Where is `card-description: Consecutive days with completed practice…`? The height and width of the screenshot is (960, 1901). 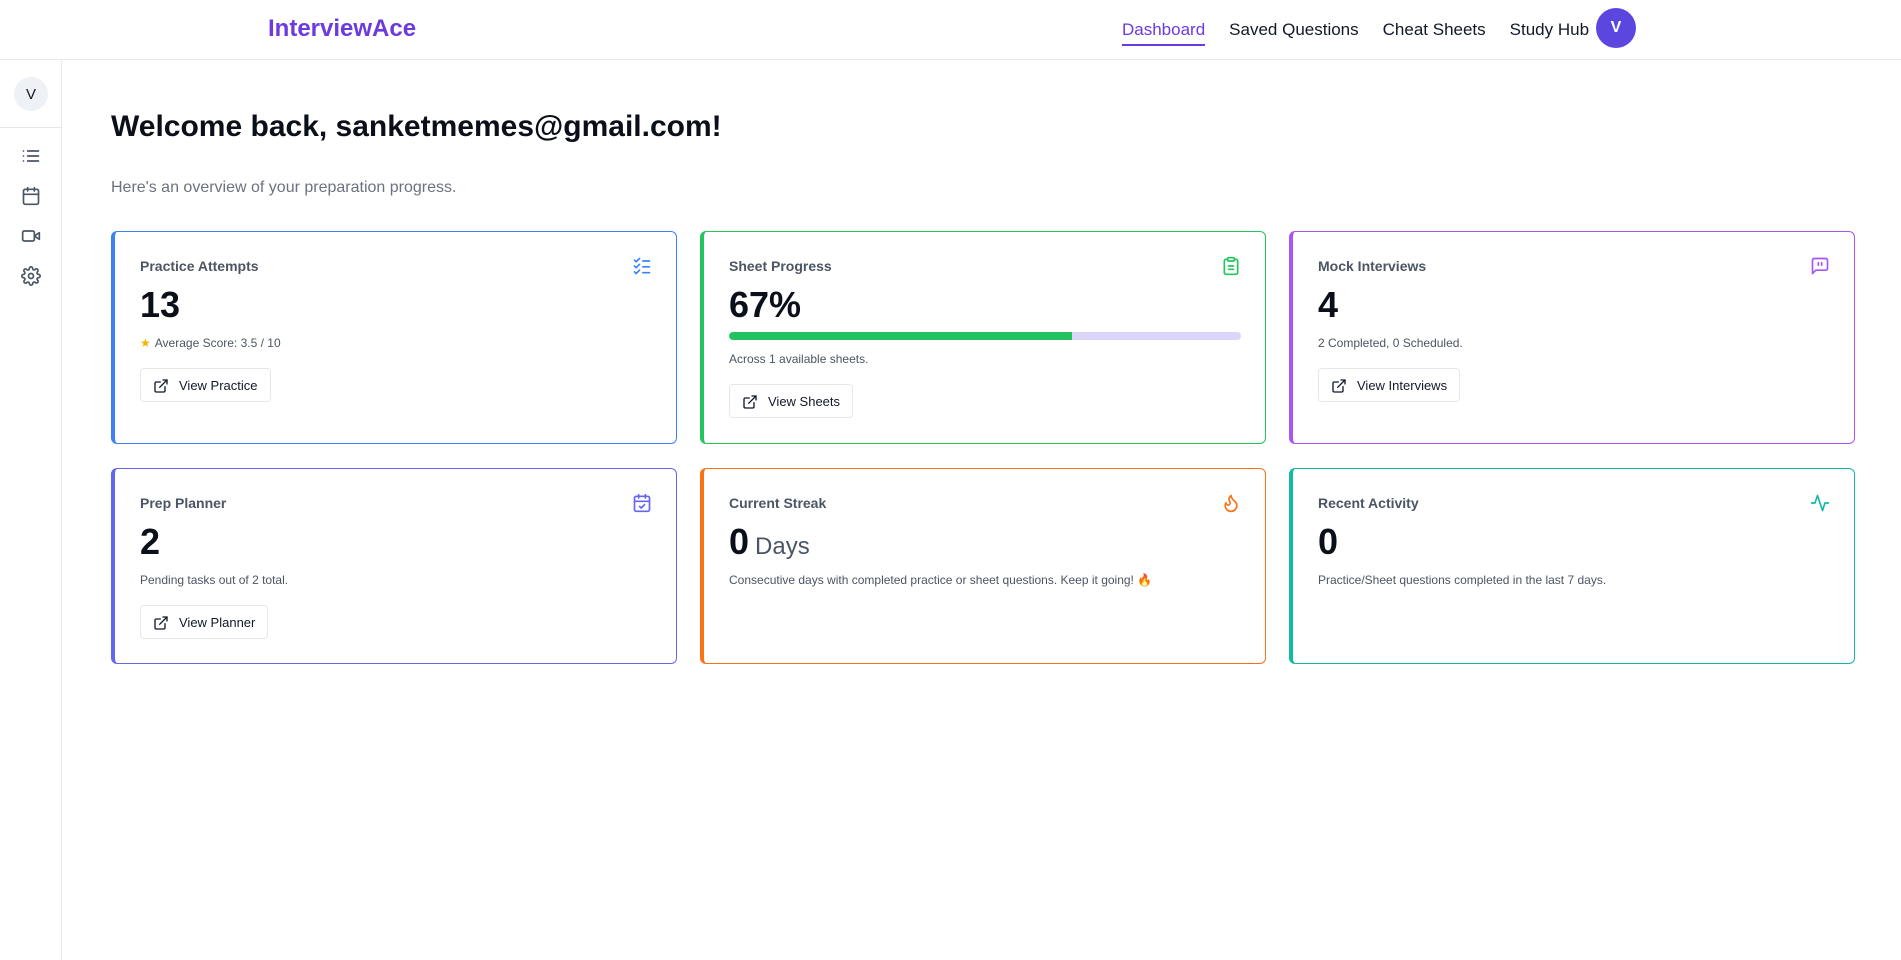
card-description: Consecutive days with completed practice… is located at coordinates (941, 580).